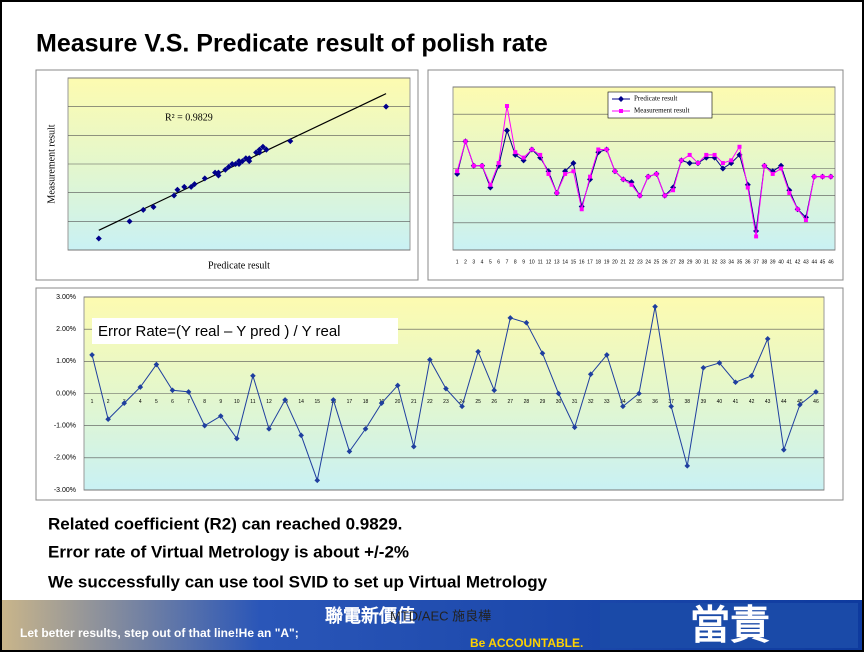  What do you see at coordinates (239, 265) in the screenshot?
I see `x-axis-label: Predicate result` at bounding box center [239, 265].